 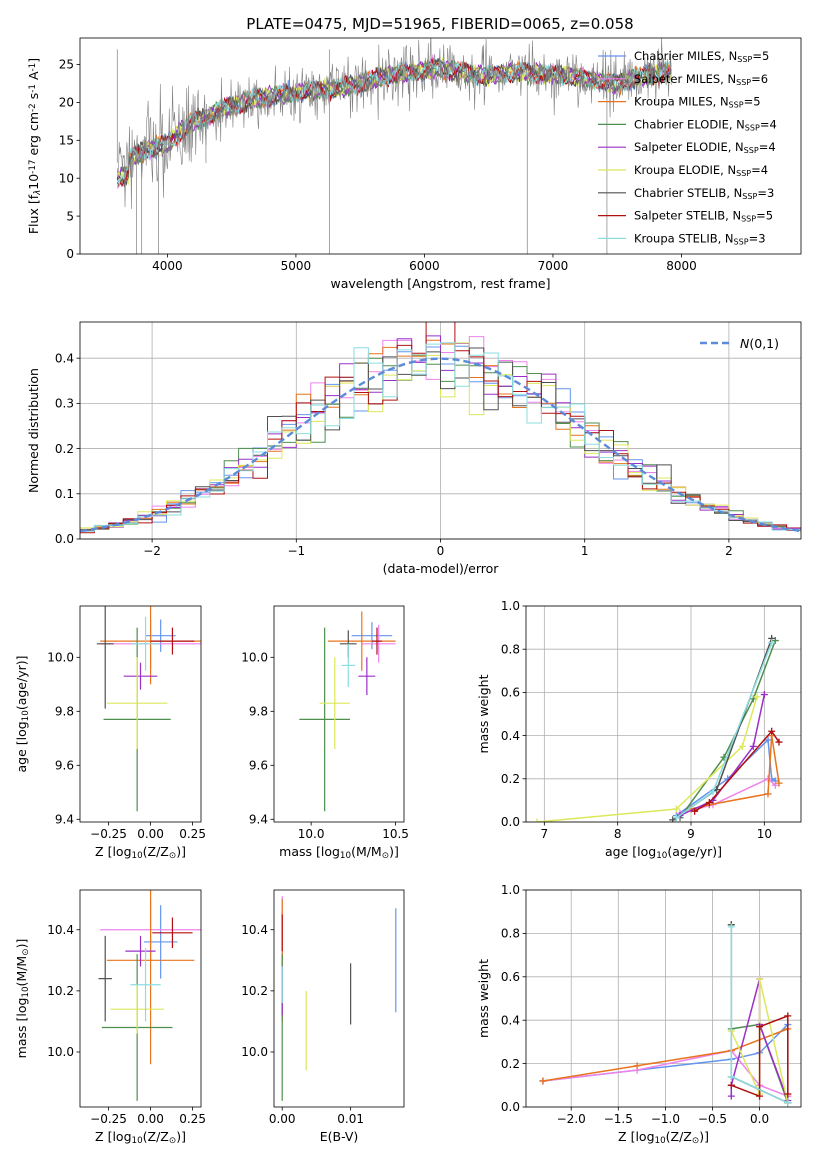 I want to click on x-tick-label: −0.25, so click(x=108, y=1119).